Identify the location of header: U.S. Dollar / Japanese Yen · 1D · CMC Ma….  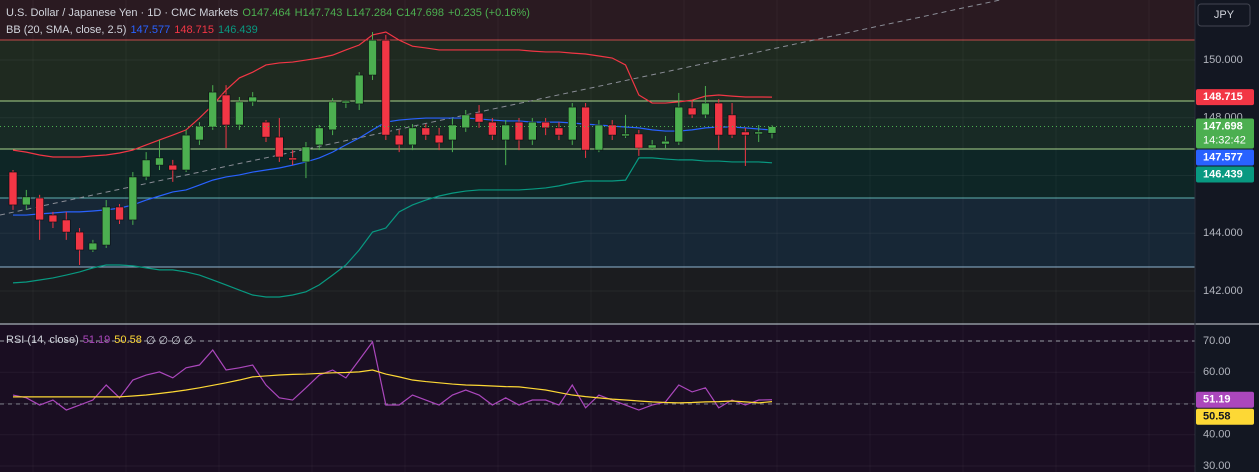
(268, 13).